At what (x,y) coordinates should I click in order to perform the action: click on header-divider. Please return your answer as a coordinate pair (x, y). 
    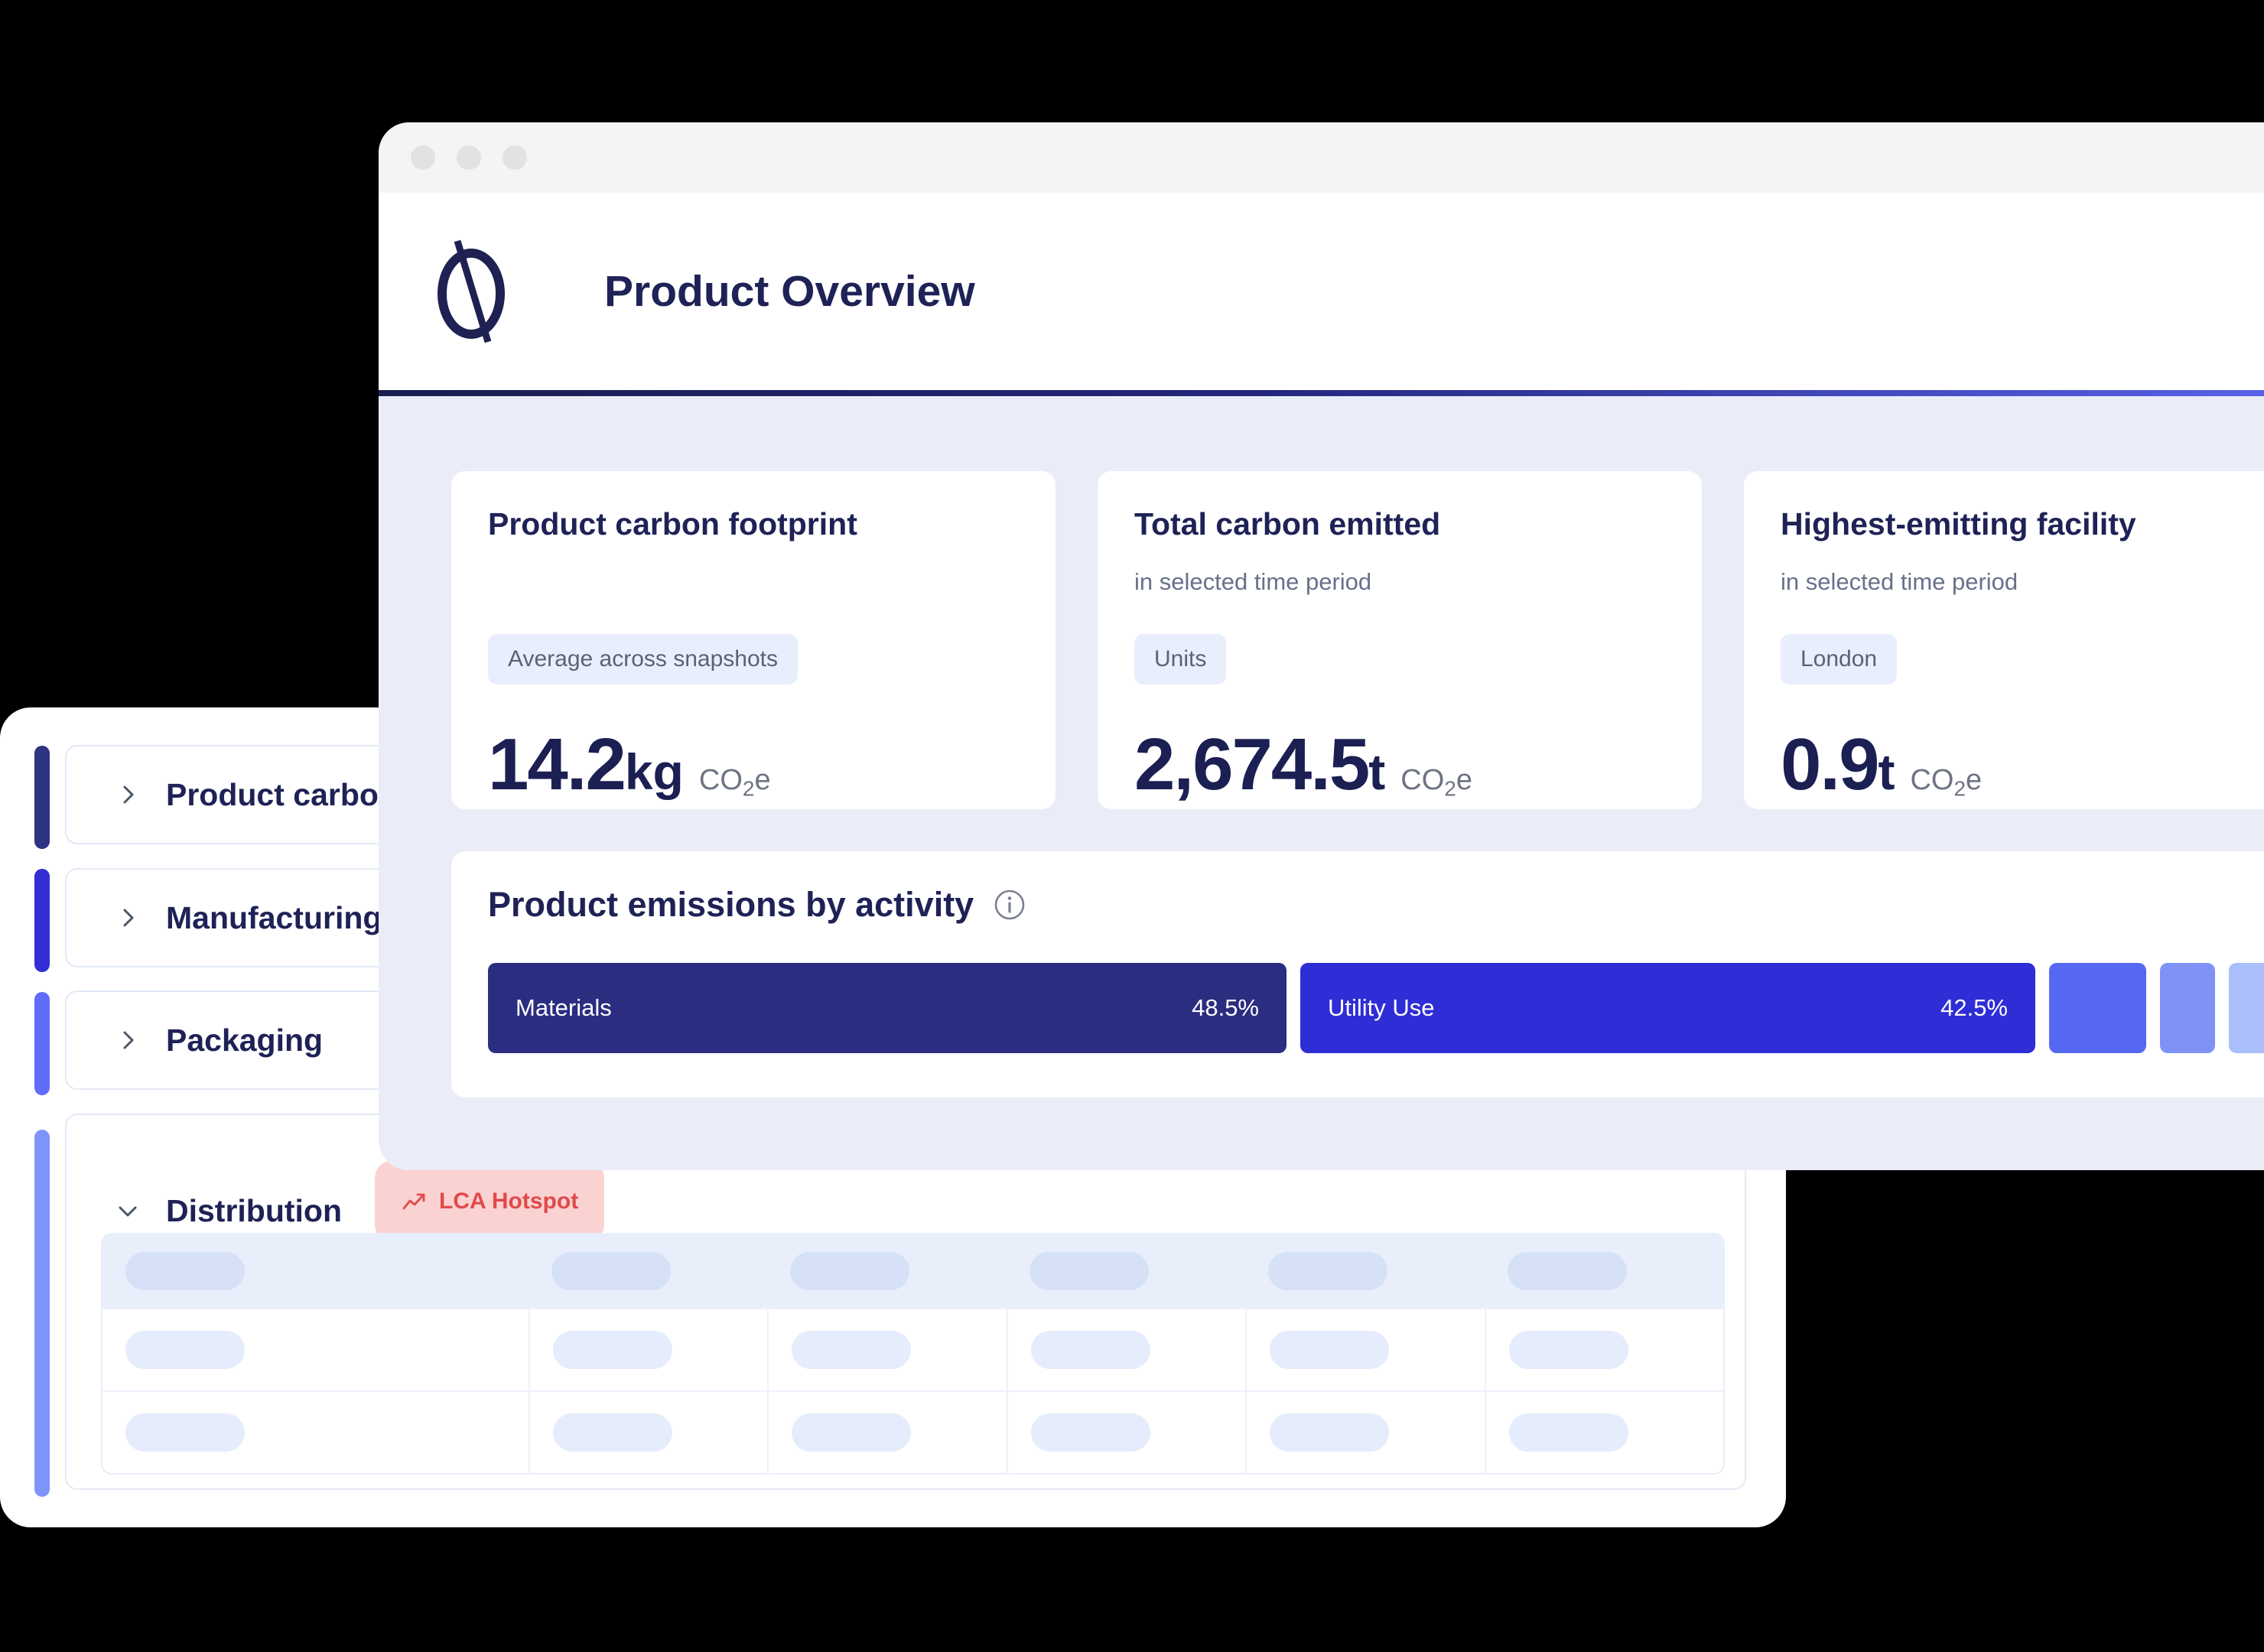
    Looking at the image, I should click on (1321, 393).